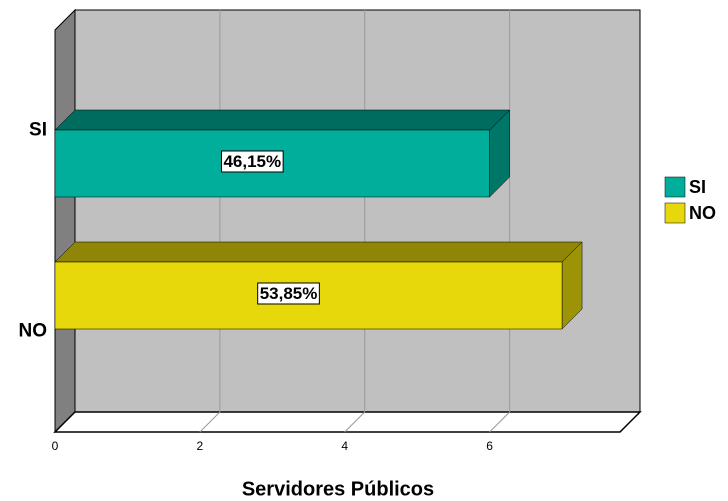 This screenshot has height=501, width=728. What do you see at coordinates (65, 221) in the screenshot?
I see `left-wall` at bounding box center [65, 221].